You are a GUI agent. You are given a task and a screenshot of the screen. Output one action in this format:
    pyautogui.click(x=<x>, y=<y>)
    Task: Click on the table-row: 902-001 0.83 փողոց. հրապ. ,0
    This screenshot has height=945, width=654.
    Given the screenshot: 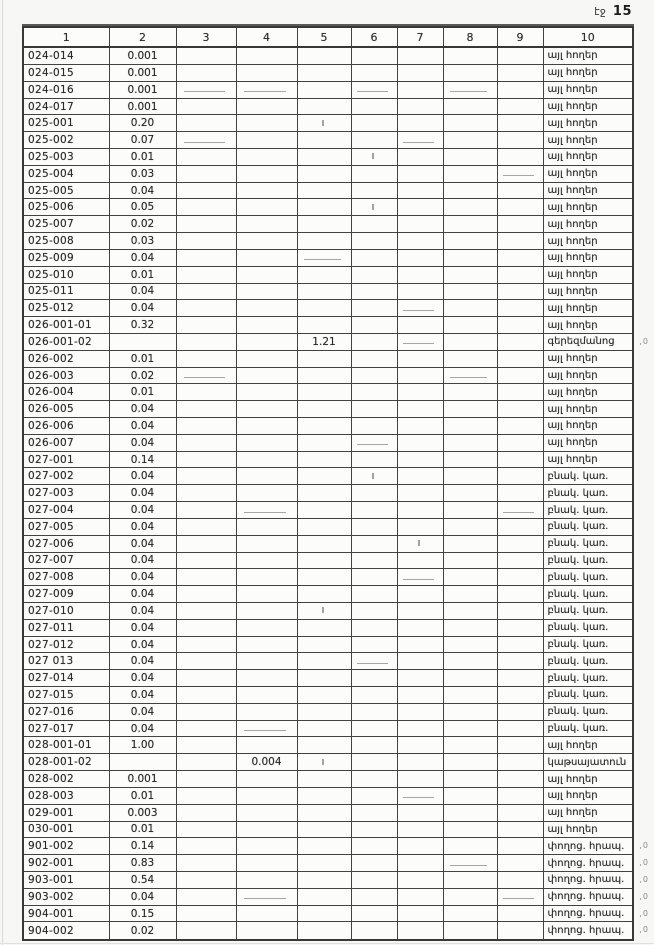 What is the action you would take?
    pyautogui.click(x=335, y=863)
    